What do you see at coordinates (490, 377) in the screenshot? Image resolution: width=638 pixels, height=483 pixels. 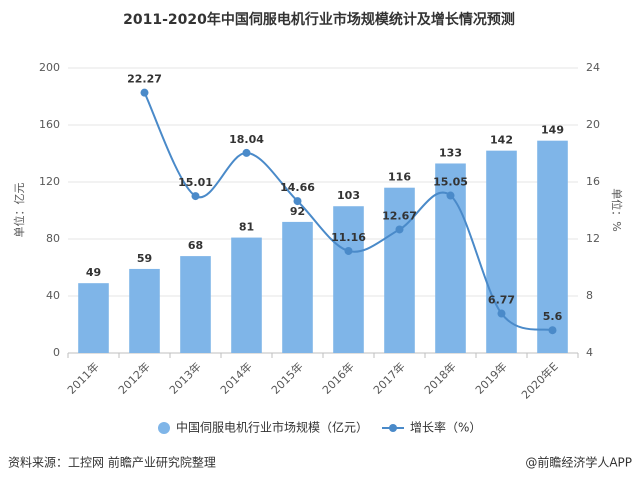 I see `x-tick-label: 2019年` at bounding box center [490, 377].